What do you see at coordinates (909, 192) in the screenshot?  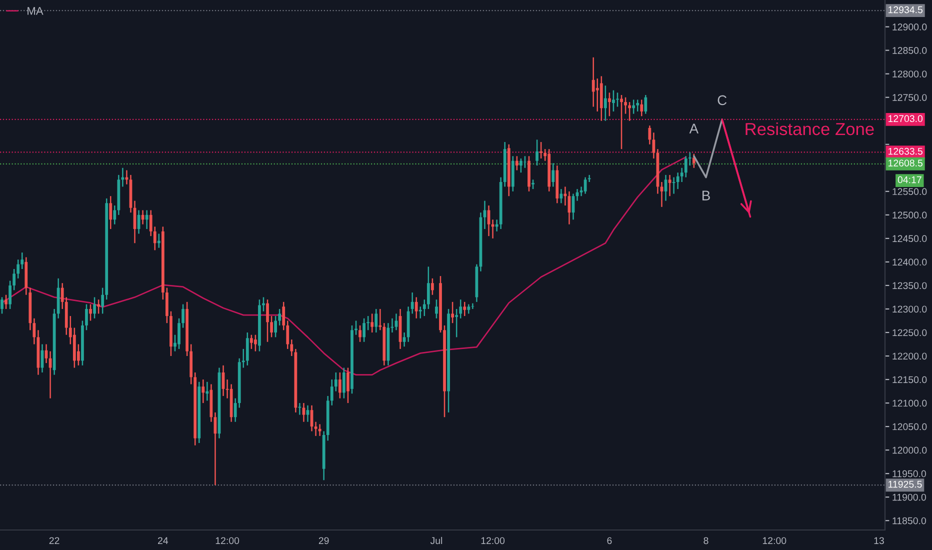 I see `y-tick-label: 12550.0` at bounding box center [909, 192].